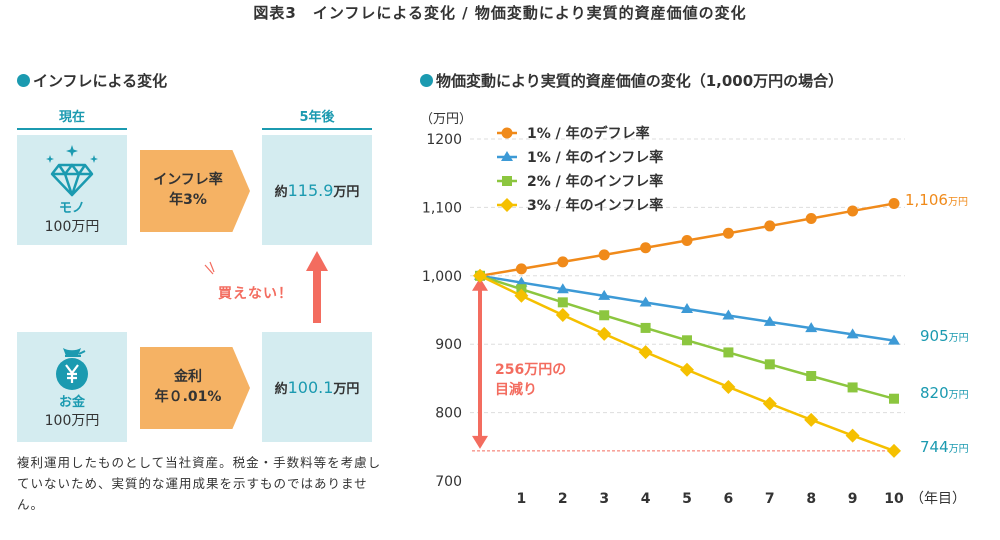 The image size is (1000, 540). What do you see at coordinates (938, 499) in the screenshot?
I see `x-axis-label: （年目）` at bounding box center [938, 499].